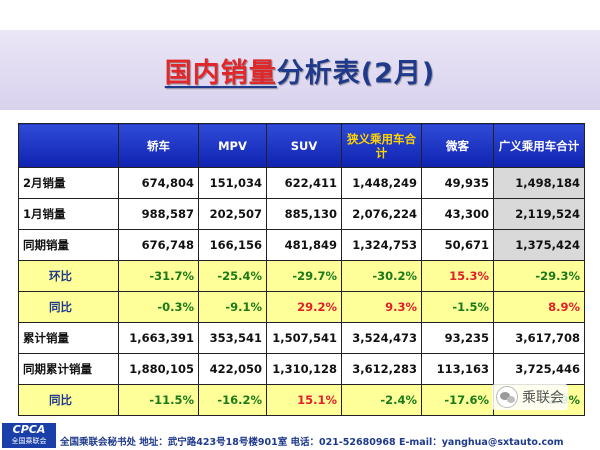  I want to click on table-cell: -9.1%, so click(232, 307).